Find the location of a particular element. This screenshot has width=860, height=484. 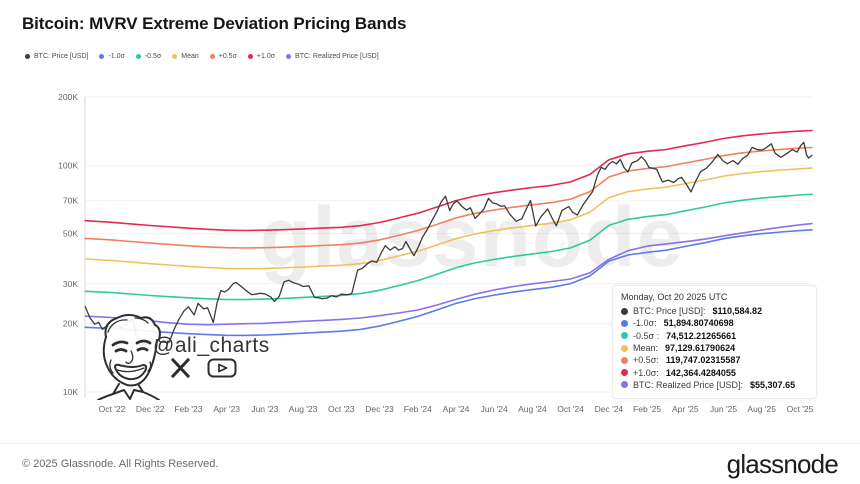

legend-label: -1.0σ is located at coordinates (116, 56).